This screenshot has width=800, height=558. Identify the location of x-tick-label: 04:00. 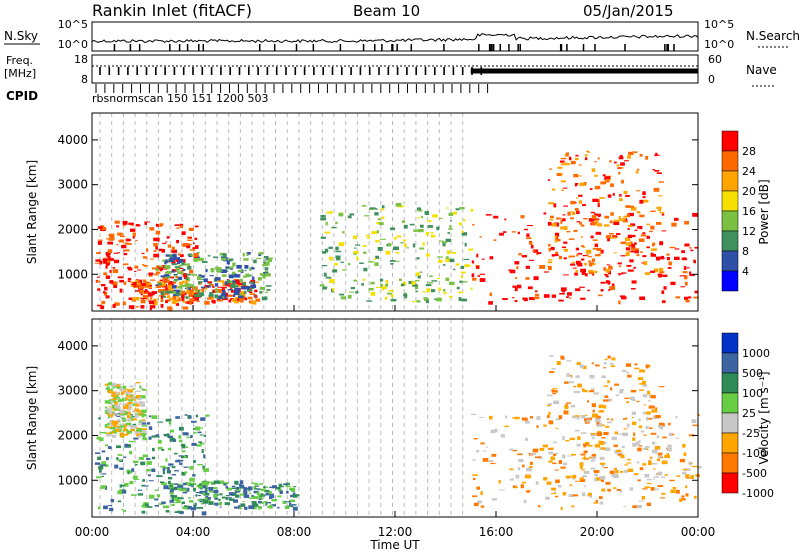
(193, 532).